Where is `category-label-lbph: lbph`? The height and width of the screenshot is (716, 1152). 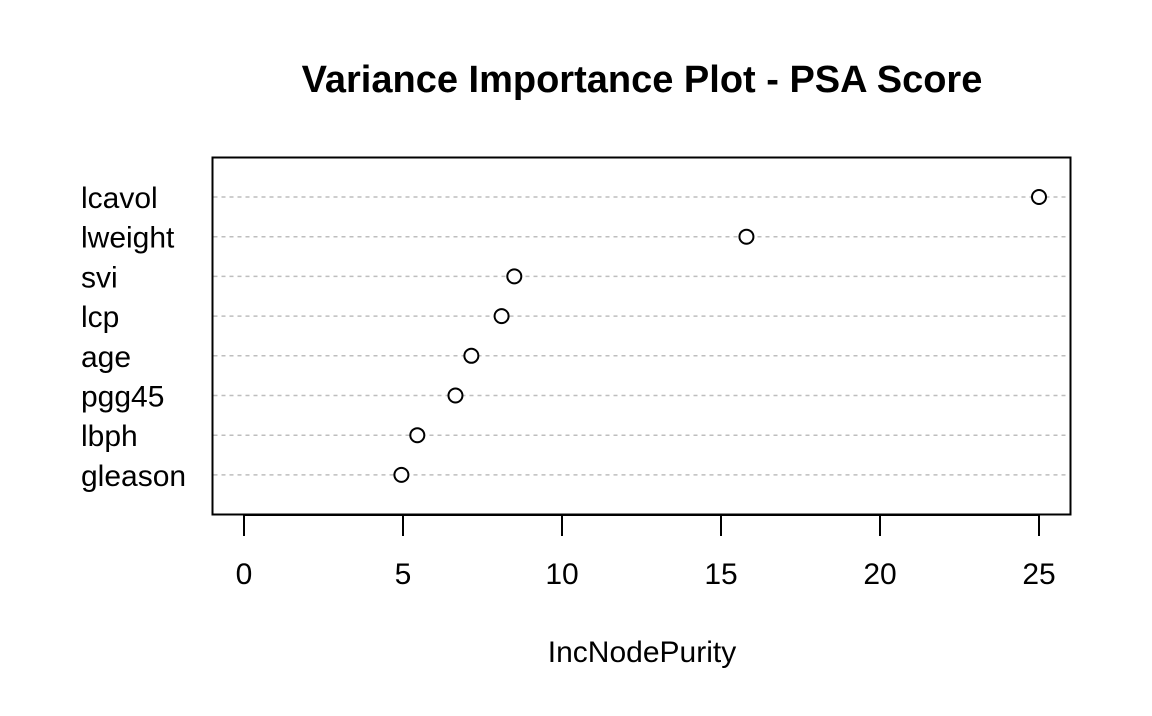 category-label-lbph: lbph is located at coordinates (109, 436).